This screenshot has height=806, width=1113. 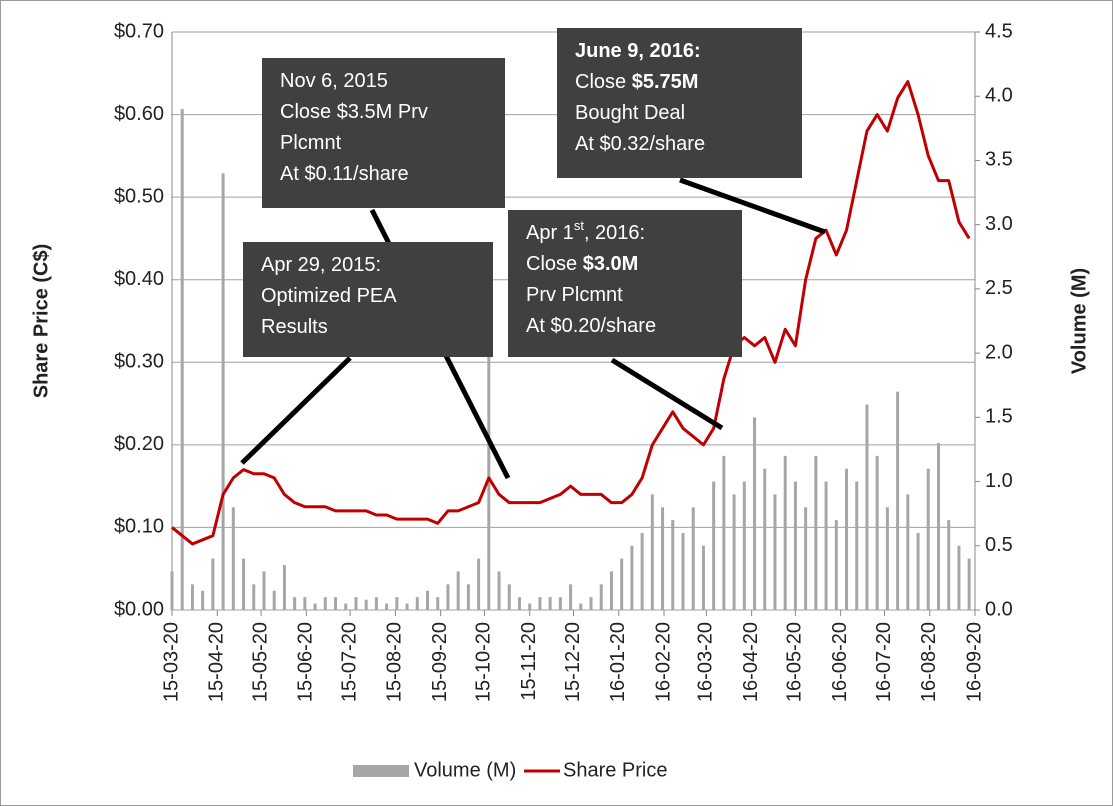 I want to click on annotation-text: Apr 1st, 2016:, so click(x=585, y=231).